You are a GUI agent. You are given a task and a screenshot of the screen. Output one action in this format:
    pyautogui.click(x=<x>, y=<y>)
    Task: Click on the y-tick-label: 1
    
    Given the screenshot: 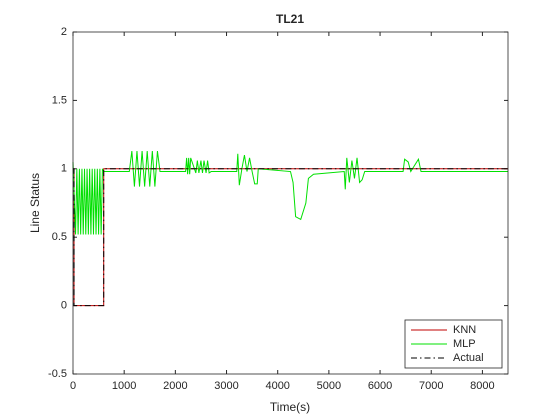 What is the action you would take?
    pyautogui.click(x=64, y=169)
    